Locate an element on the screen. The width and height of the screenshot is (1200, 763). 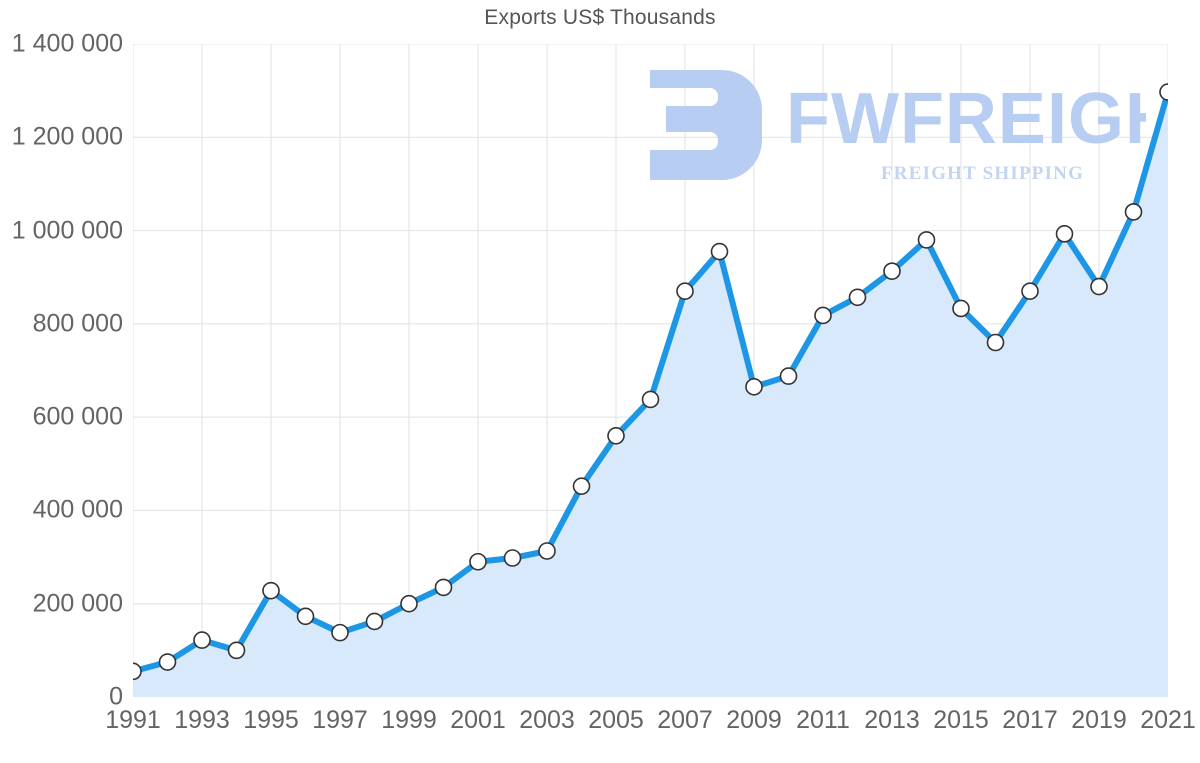
x-axis-tick-label: 2009 is located at coordinates (754, 720).